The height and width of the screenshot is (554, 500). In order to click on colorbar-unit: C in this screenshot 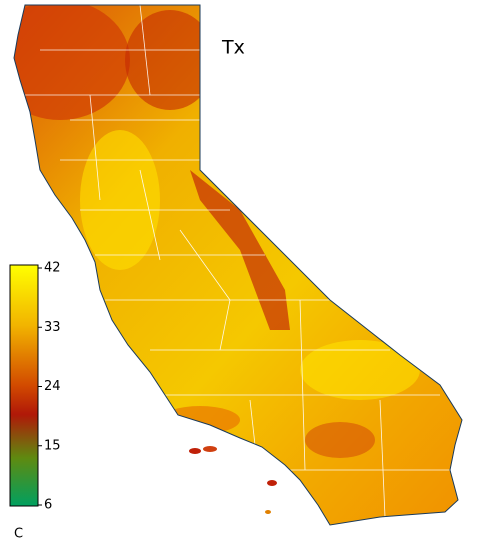, I will do `click(18, 534)`.